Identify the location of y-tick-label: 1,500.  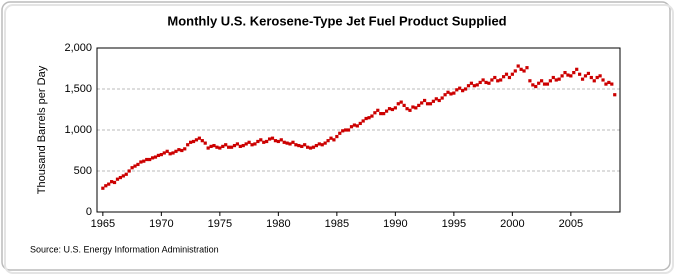
(78, 89).